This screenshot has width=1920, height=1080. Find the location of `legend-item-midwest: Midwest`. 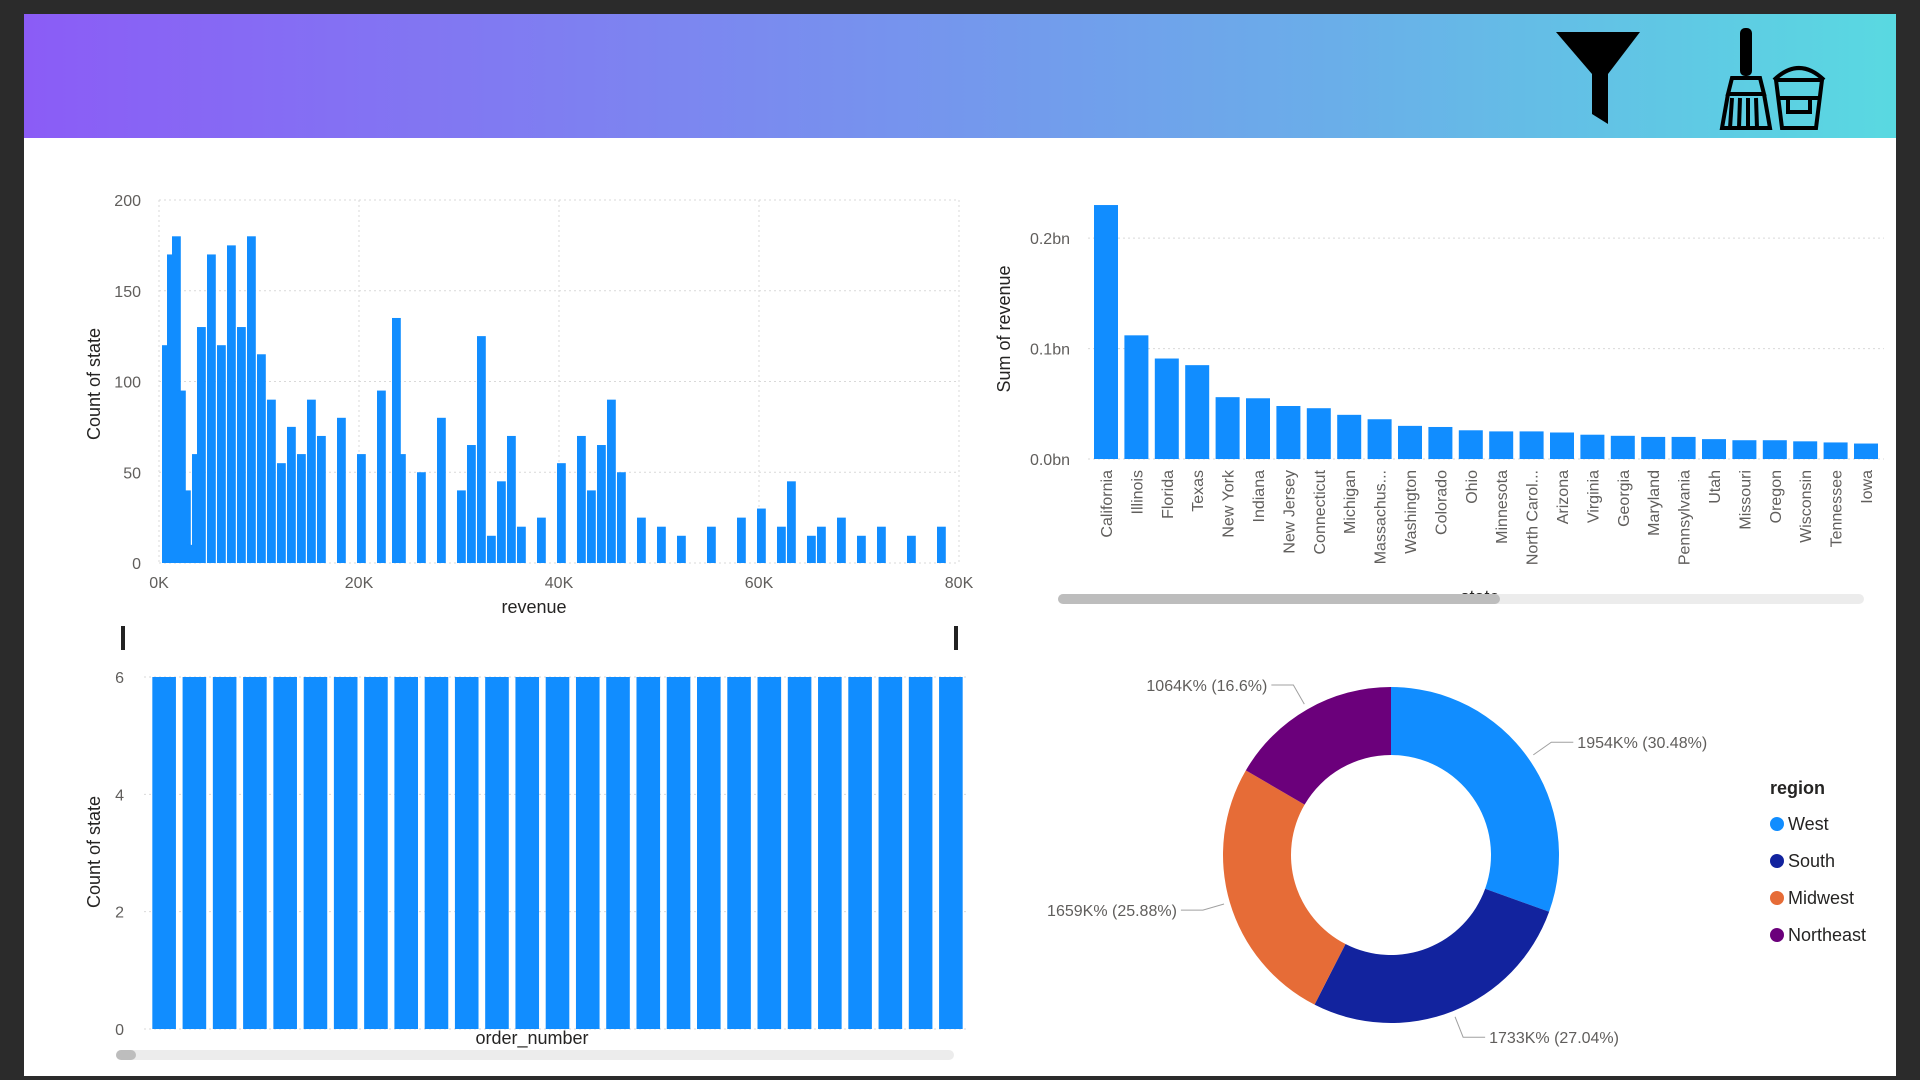

legend-item-midwest: Midwest is located at coordinates (1821, 898).